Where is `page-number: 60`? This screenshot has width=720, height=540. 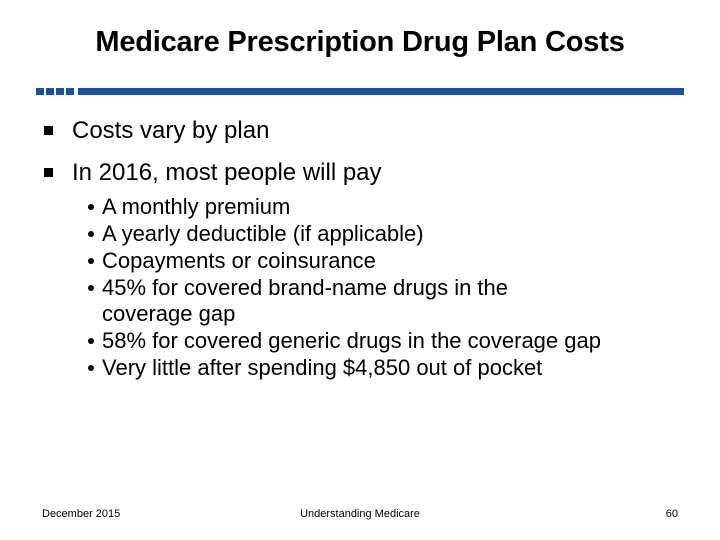
page-number: 60 is located at coordinates (671, 514).